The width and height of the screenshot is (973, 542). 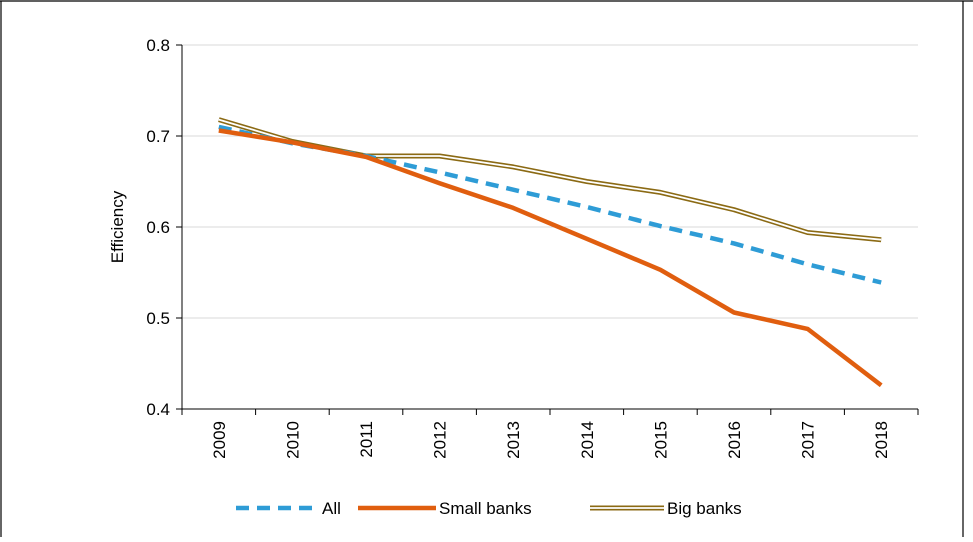 What do you see at coordinates (704, 508) in the screenshot?
I see `legend-label: Big banks` at bounding box center [704, 508].